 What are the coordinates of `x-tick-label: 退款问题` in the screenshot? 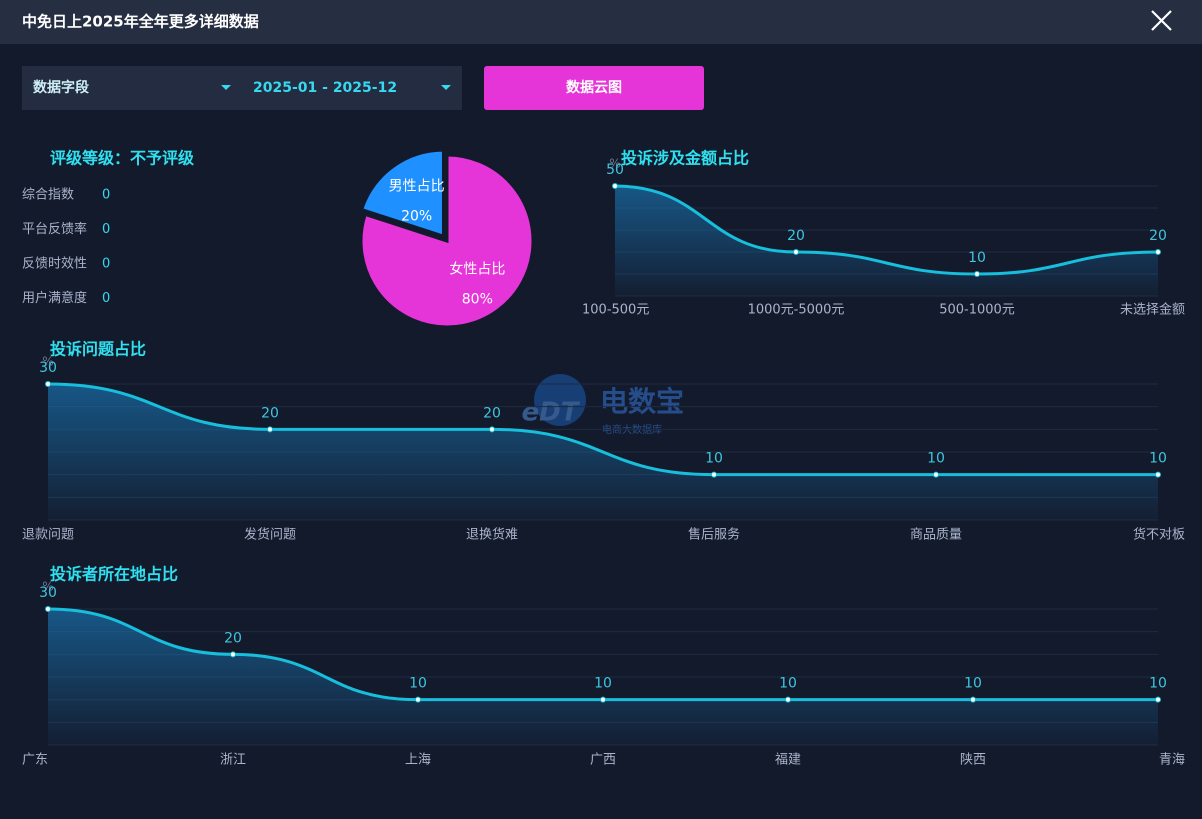 It's located at (48, 535).